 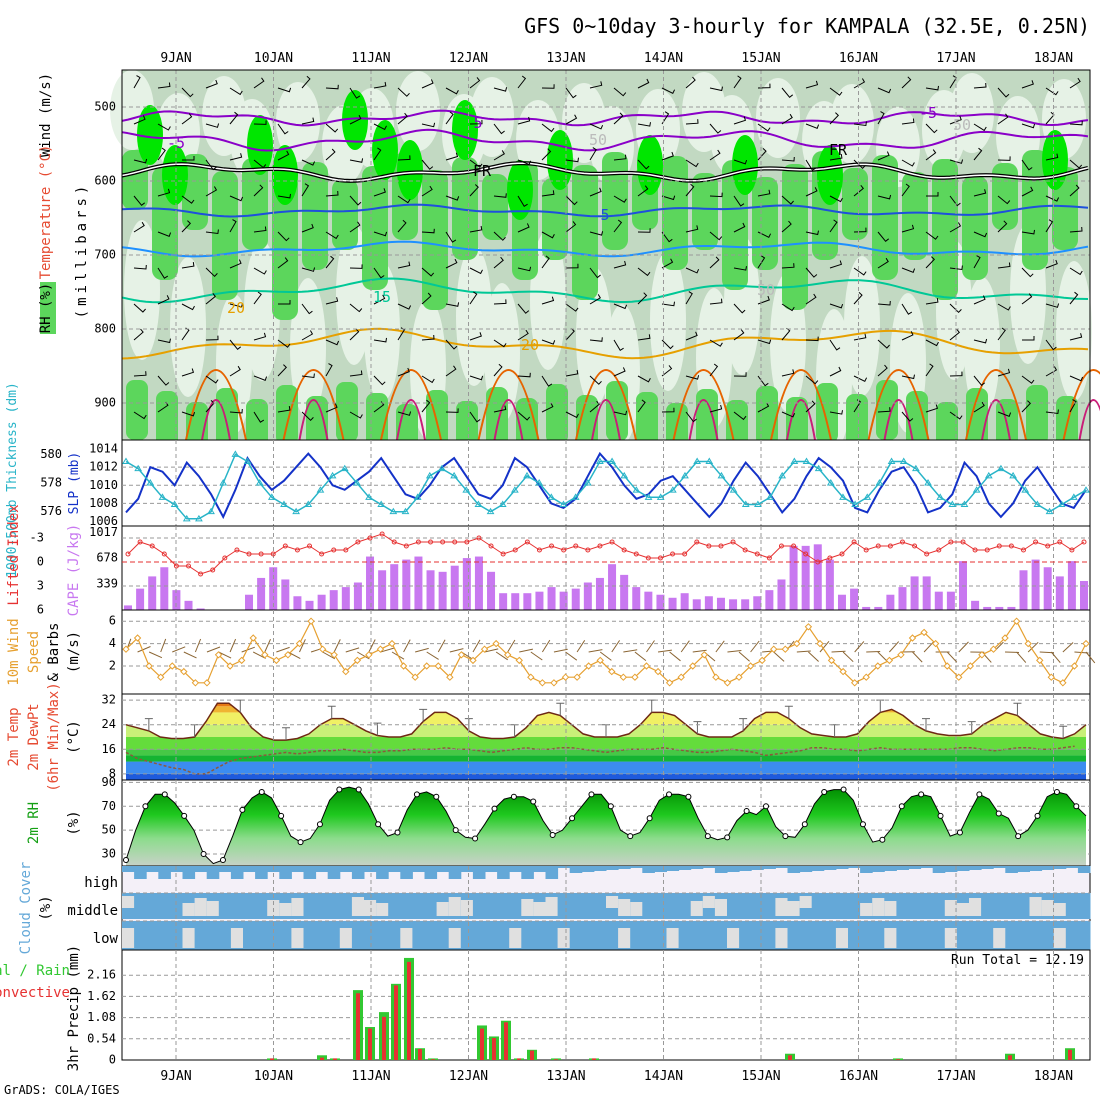 I want to click on rh2m-label: 2m RH, so click(x=34, y=823).